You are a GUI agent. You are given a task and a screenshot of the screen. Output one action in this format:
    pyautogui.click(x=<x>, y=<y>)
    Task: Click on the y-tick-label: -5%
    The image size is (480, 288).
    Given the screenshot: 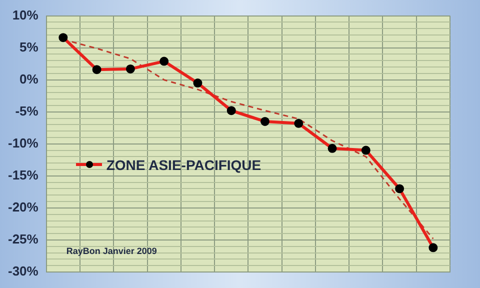 What is the action you would take?
    pyautogui.click(x=27, y=110)
    